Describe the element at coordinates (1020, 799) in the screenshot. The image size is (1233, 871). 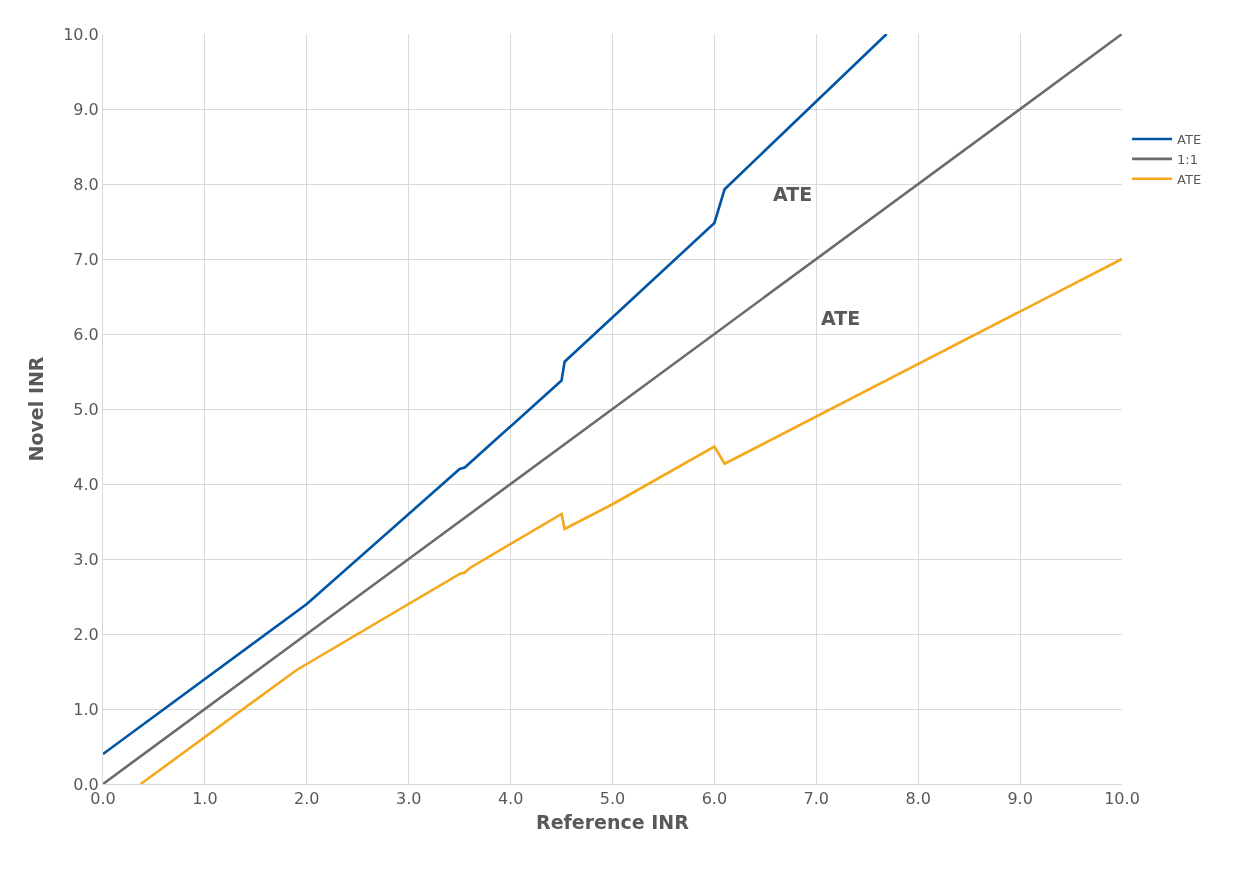
I see `x-tick-label: 9.0` at that location.